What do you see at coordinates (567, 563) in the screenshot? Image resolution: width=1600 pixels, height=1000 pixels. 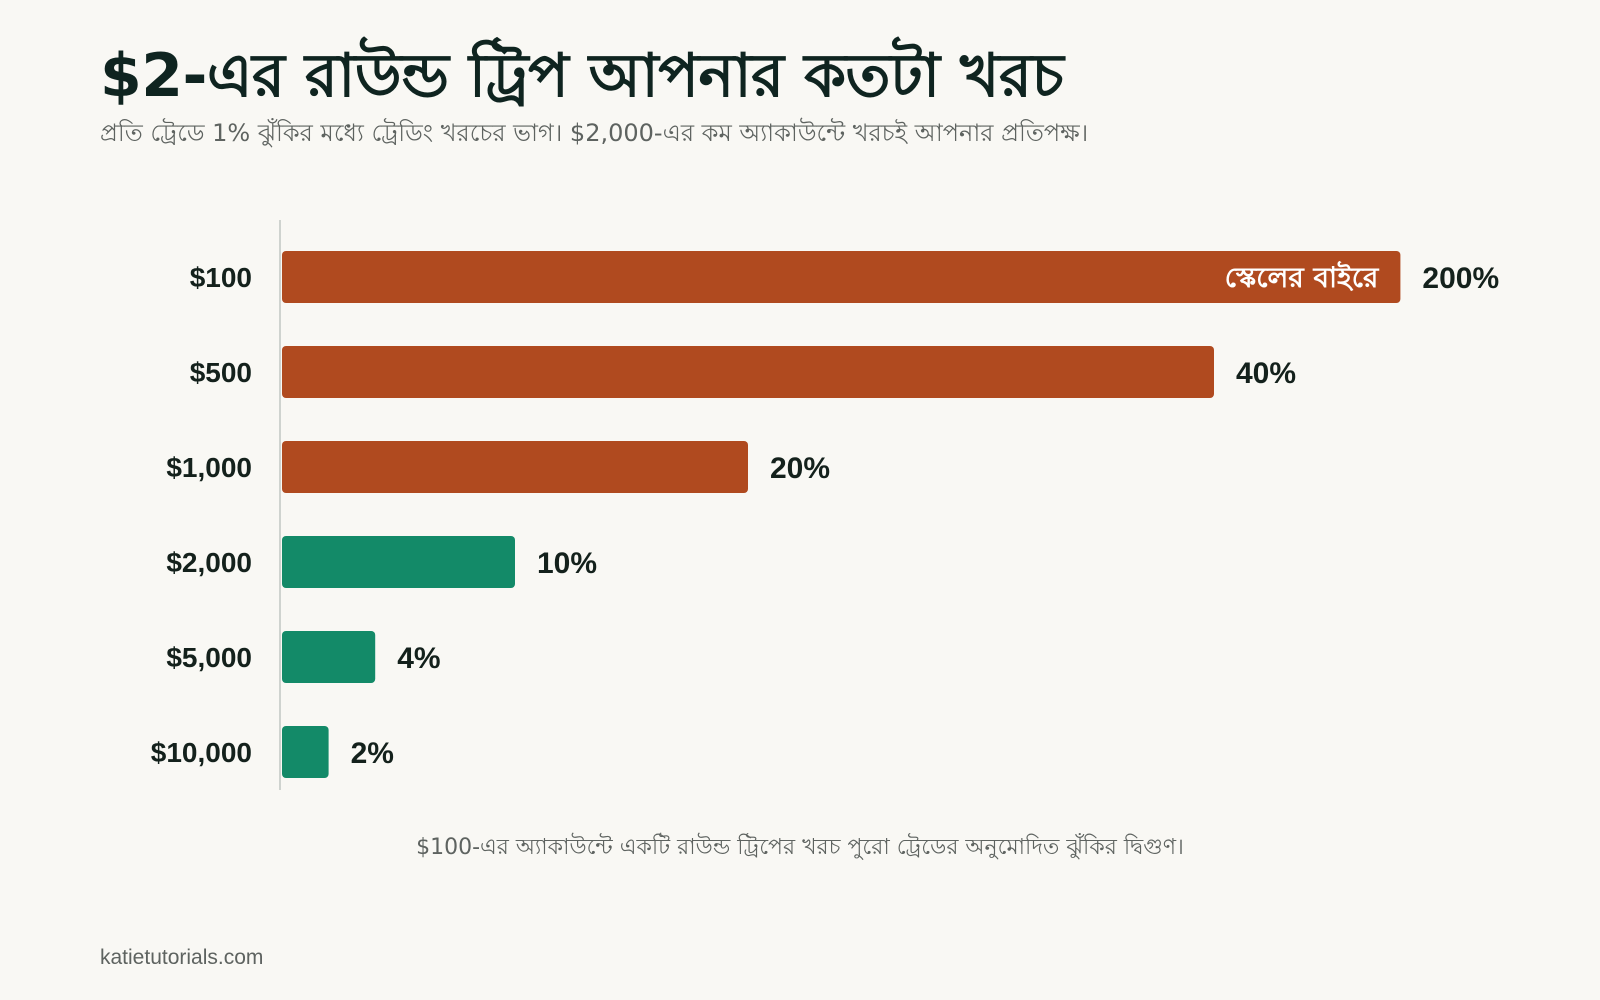 I see `value-label: 10%` at bounding box center [567, 563].